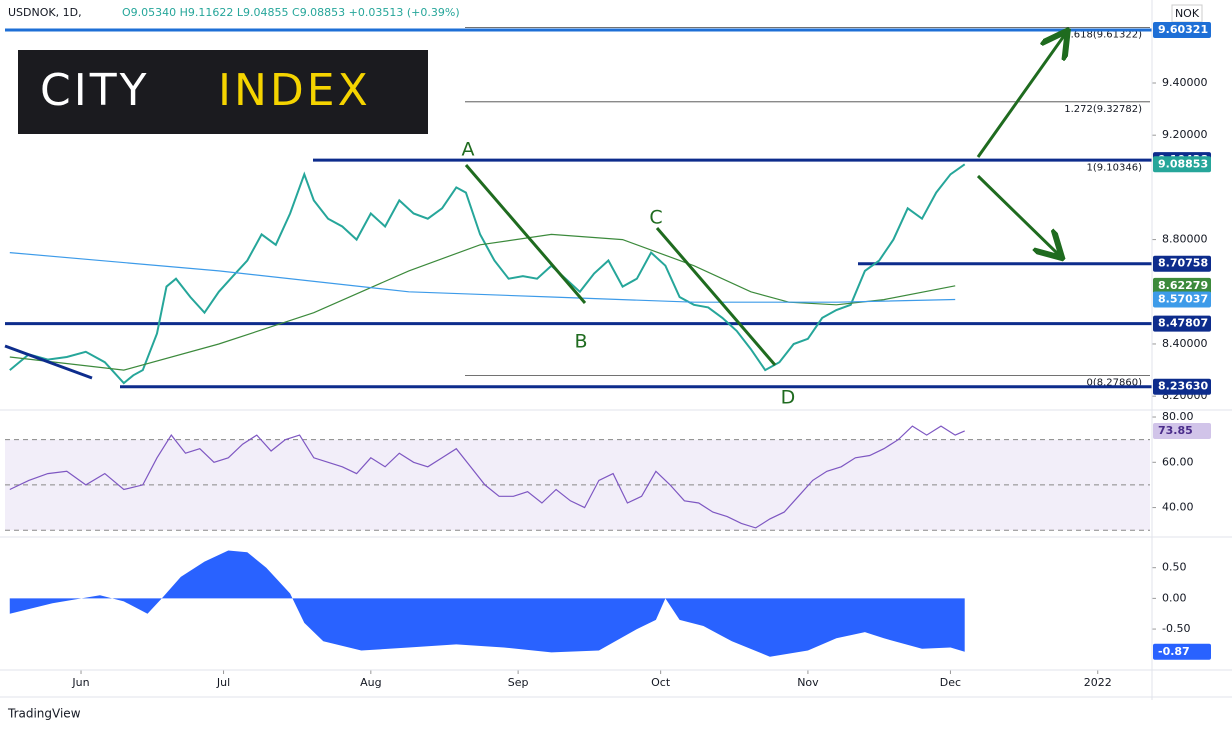 This screenshot has width=1232, height=731. I want to click on x-tick-label: Jul, so click(223, 682).